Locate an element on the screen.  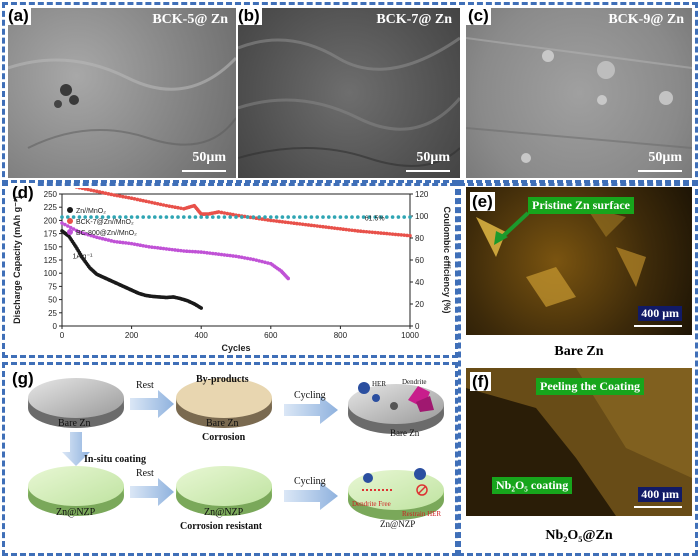
disk3-label: Bare Zn is located at coordinates (405, 433).